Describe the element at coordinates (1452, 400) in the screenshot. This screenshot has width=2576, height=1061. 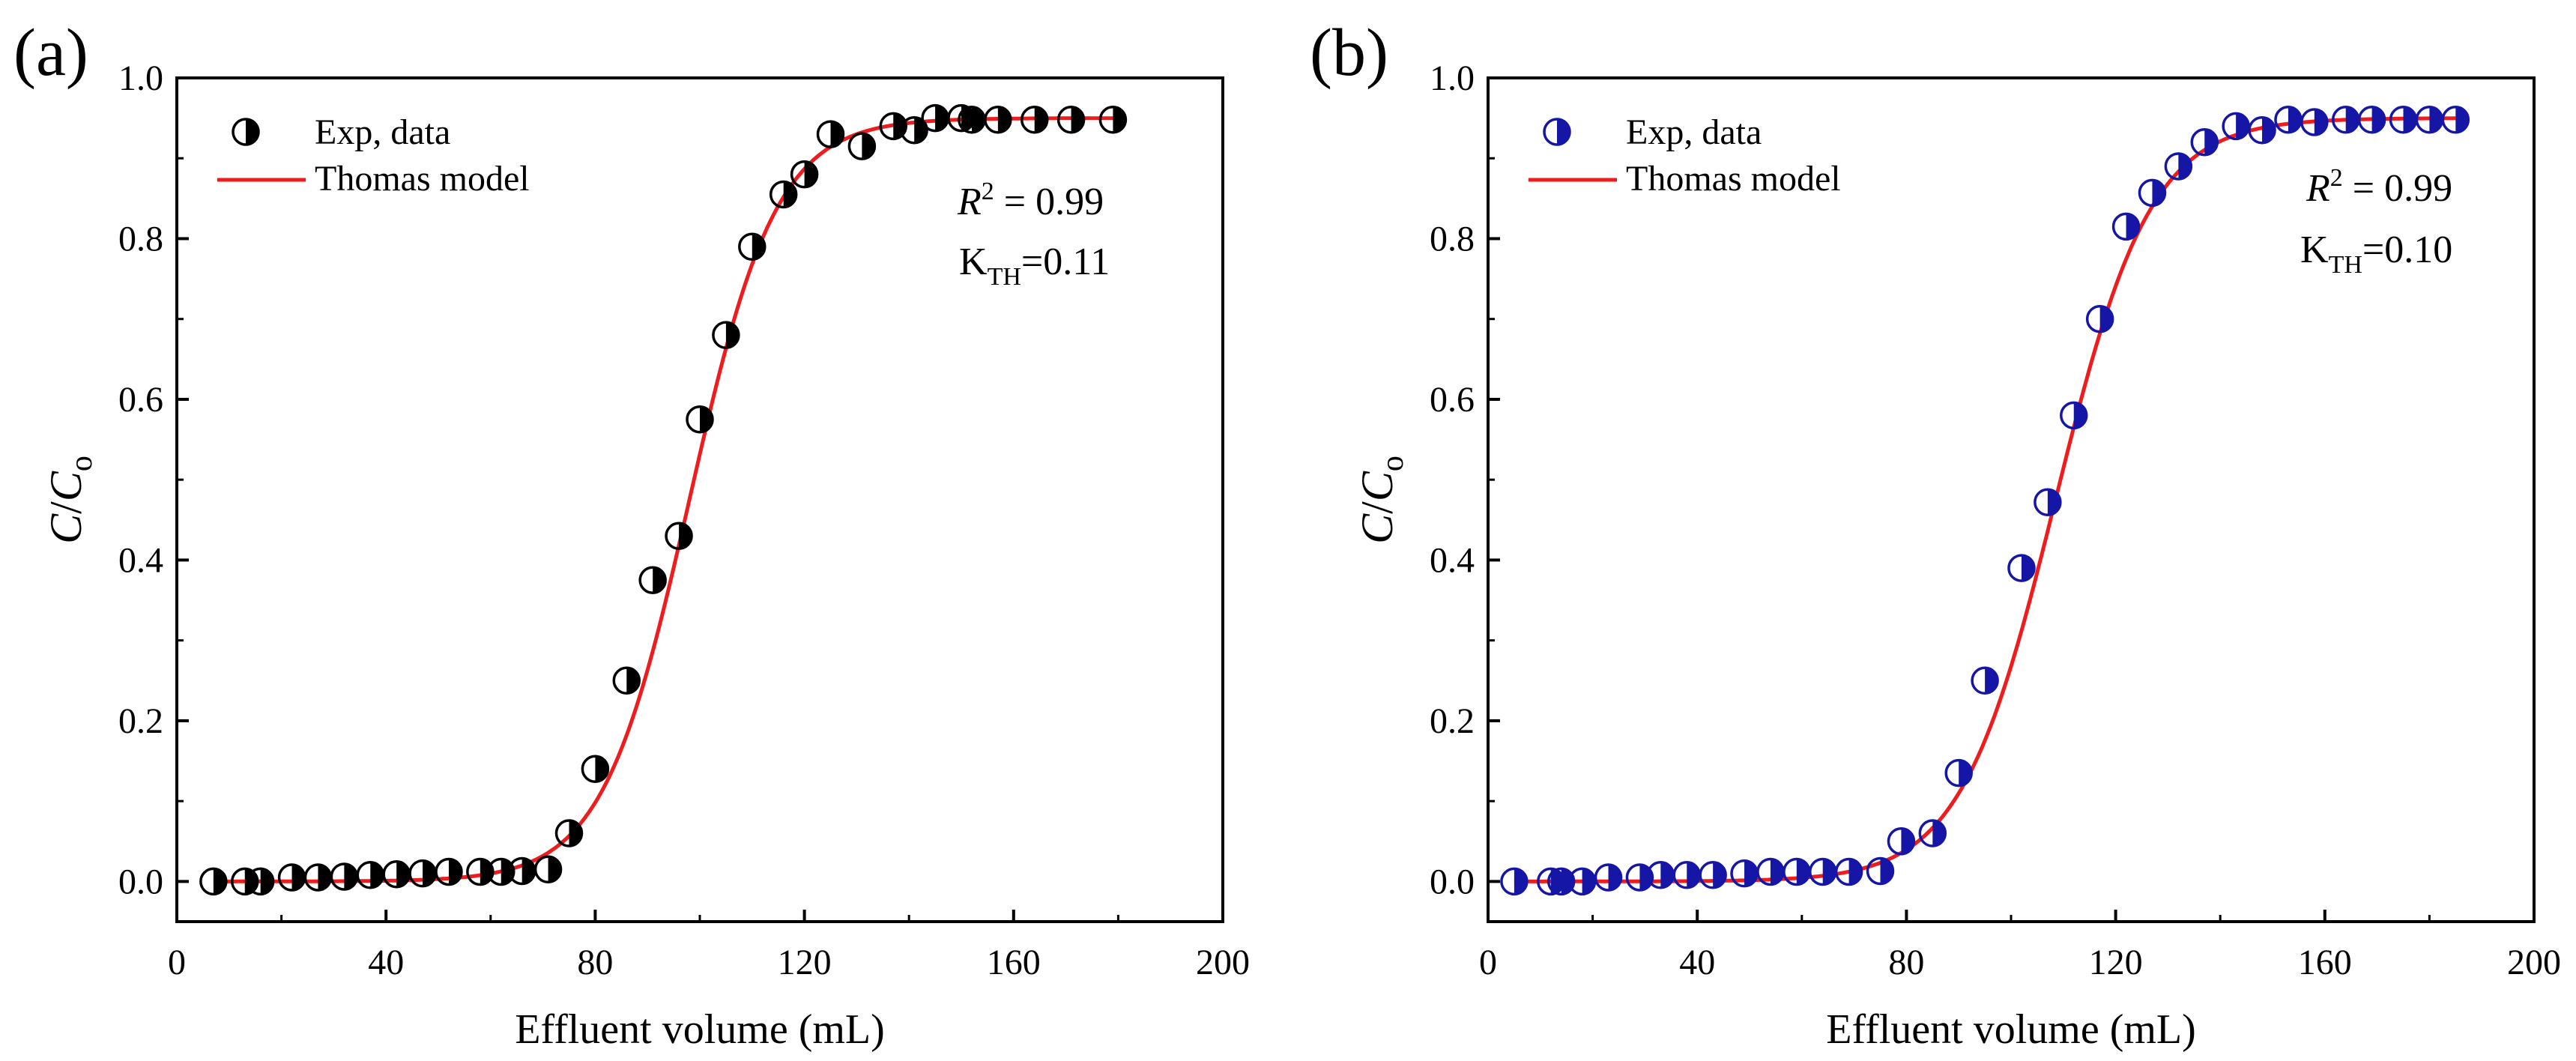
I see `y-tick-label: 0.6` at that location.